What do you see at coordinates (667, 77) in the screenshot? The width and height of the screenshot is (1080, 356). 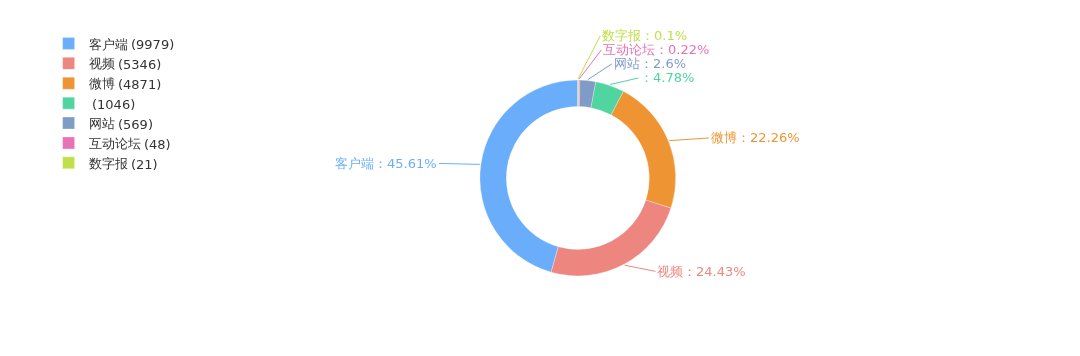 I see `data-label: ：4.78%` at bounding box center [667, 77].